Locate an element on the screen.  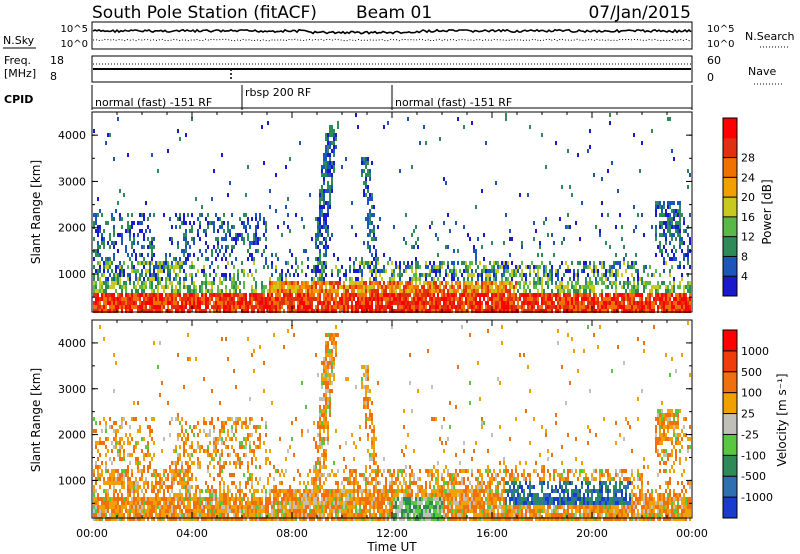
colorbar-swatch is located at coordinates (730, 148).